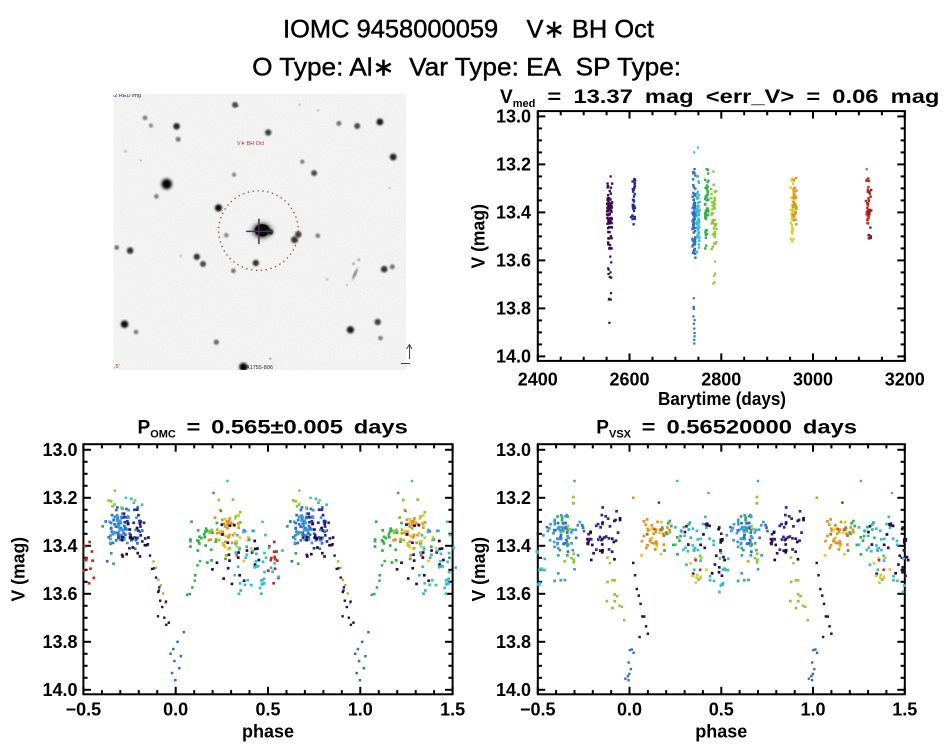 This screenshot has width=944, height=747. Describe the element at coordinates (721, 379) in the screenshot. I see `svg-text: 2800` at that location.